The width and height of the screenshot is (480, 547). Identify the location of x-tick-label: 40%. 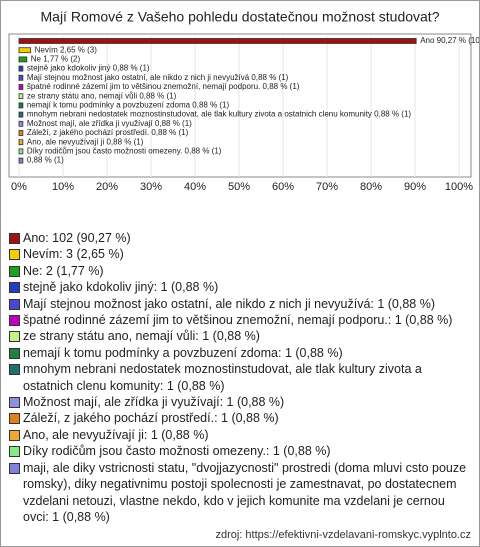
(195, 187).